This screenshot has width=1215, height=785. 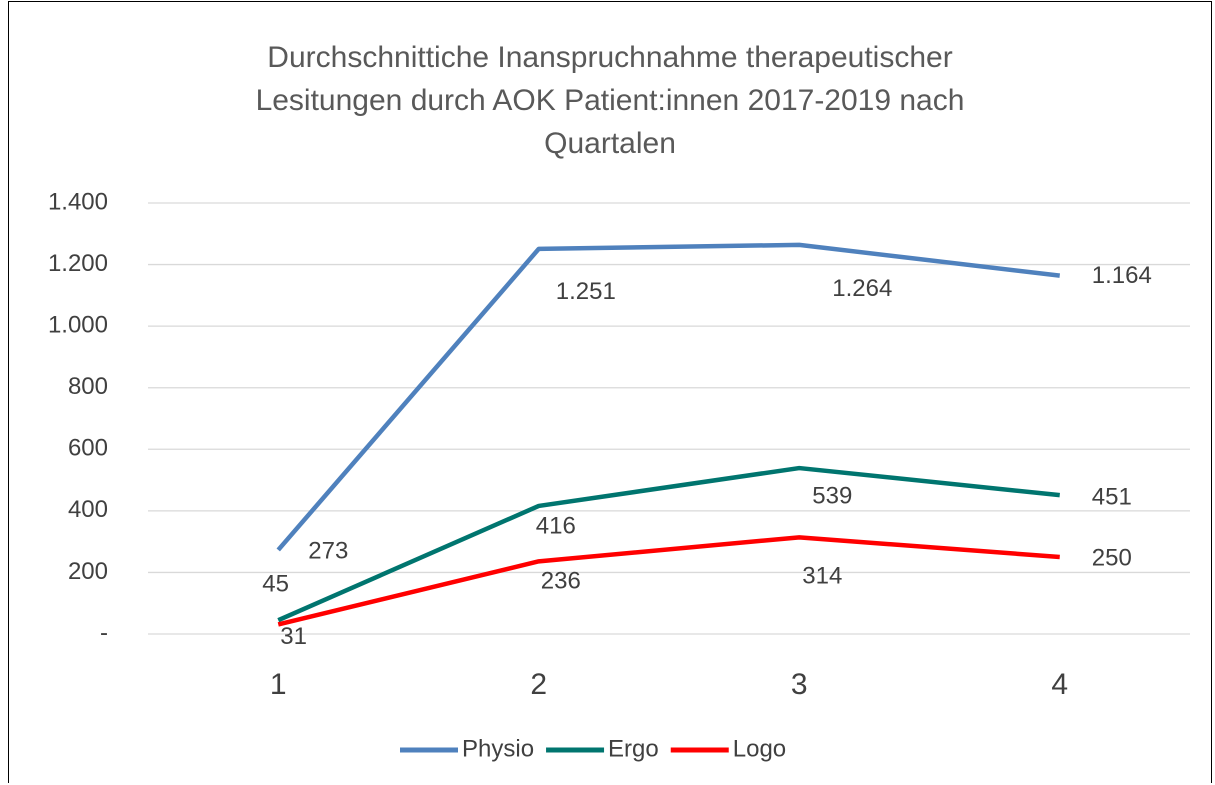 I want to click on data-label: 45, so click(x=275, y=583).